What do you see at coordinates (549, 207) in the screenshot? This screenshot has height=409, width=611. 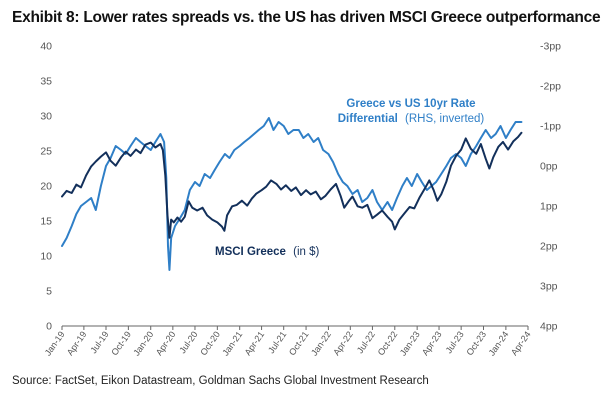 I see `y-right-tick-label: 1pp` at bounding box center [549, 207].